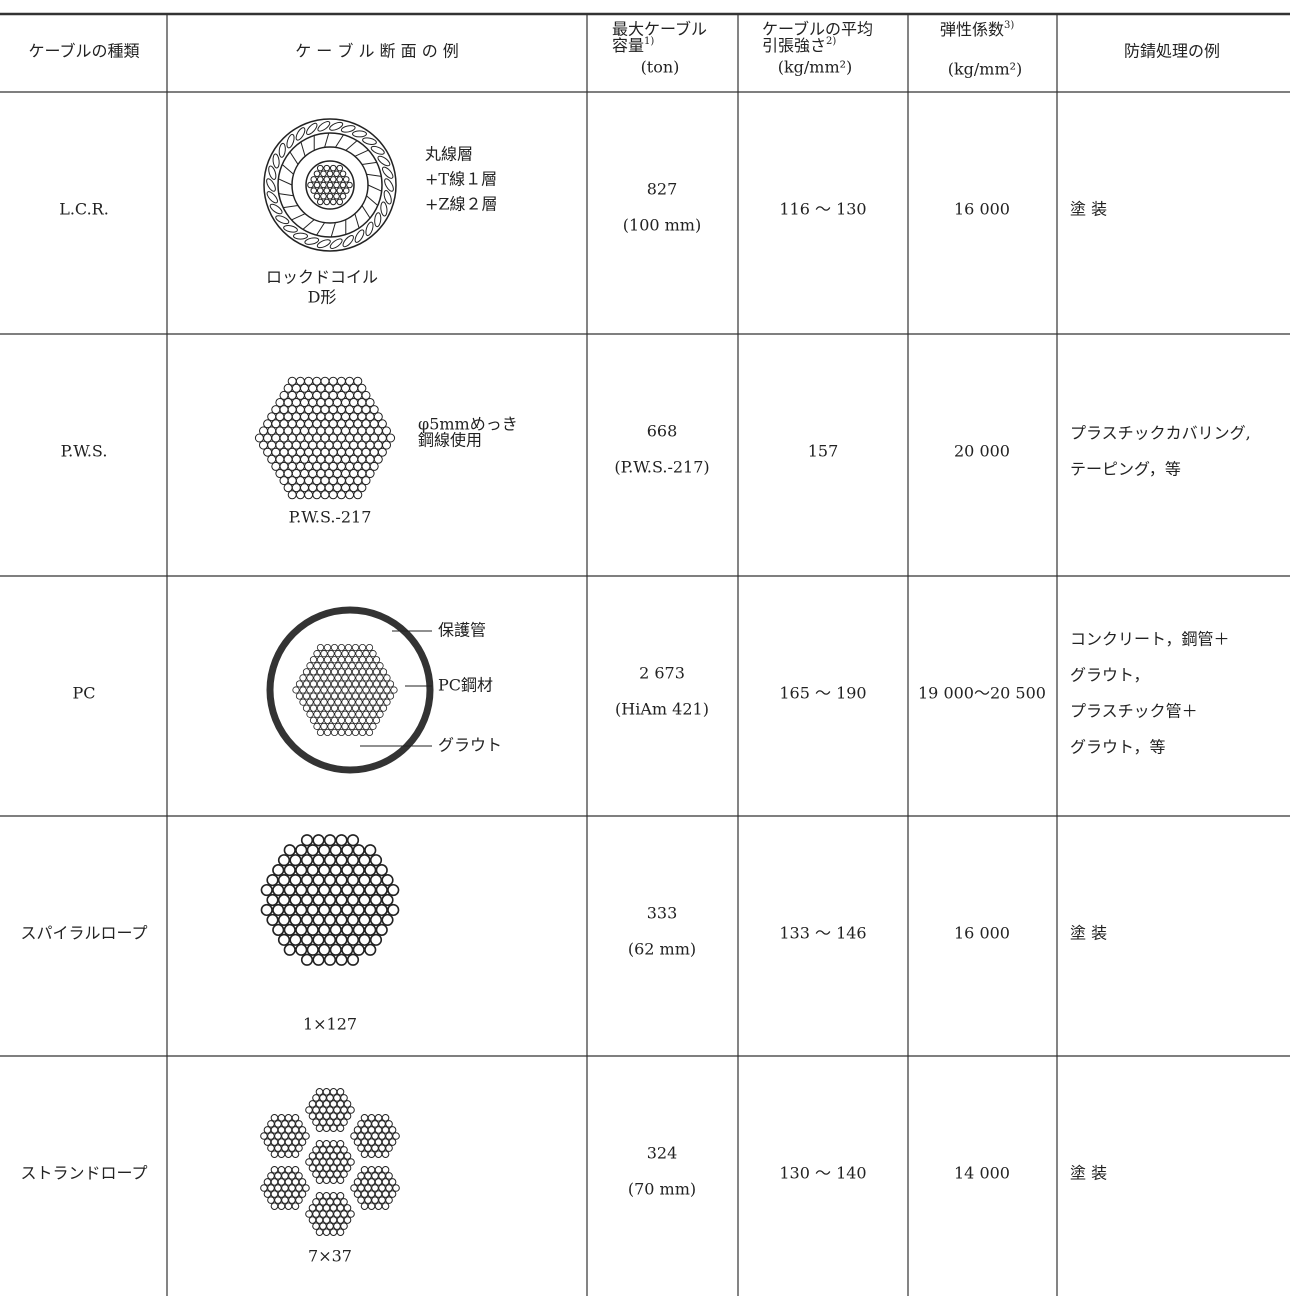  I want to click on protection: 塗 装, so click(1088, 933).